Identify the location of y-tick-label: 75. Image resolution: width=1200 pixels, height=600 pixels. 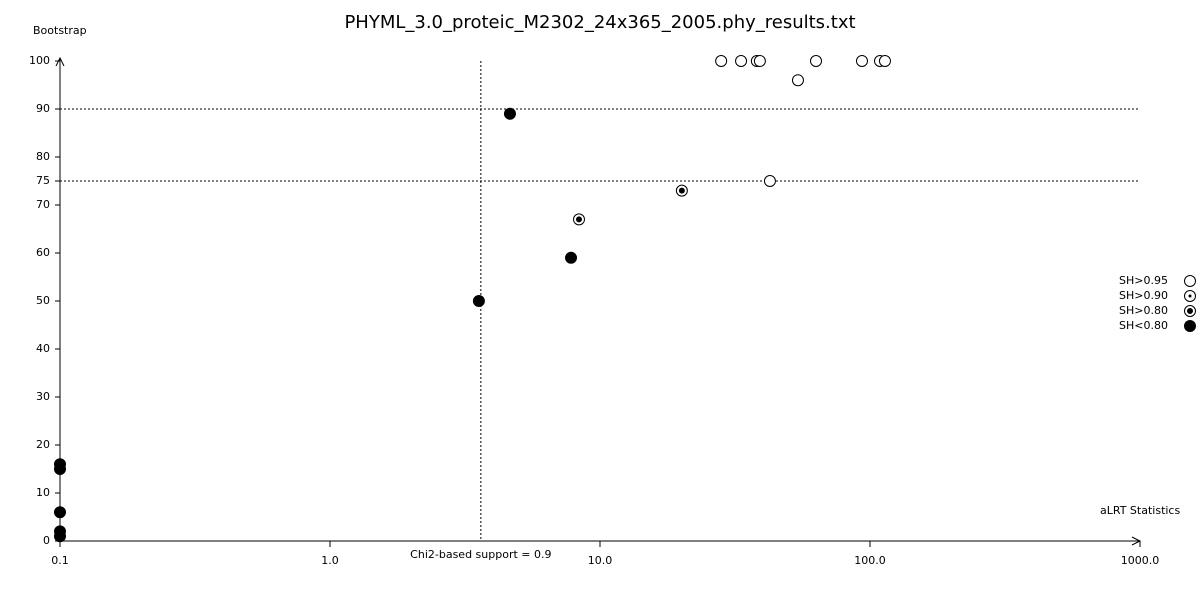
(43, 180).